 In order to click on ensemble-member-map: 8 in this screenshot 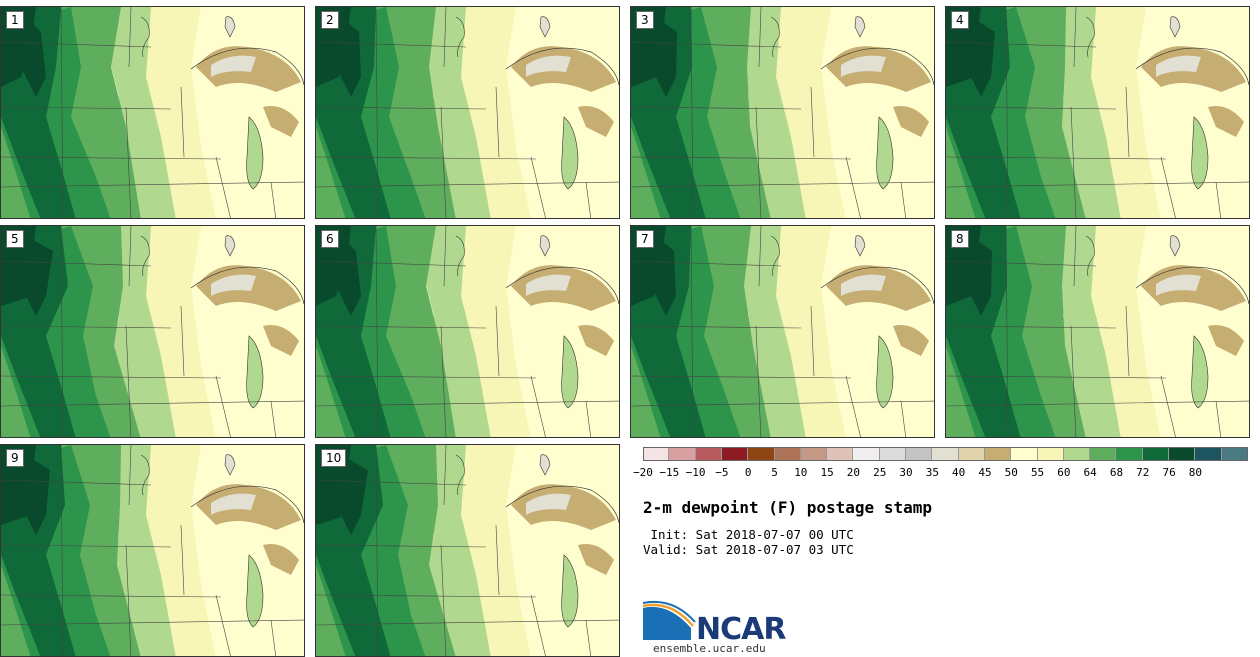, I will do `click(1097, 331)`.